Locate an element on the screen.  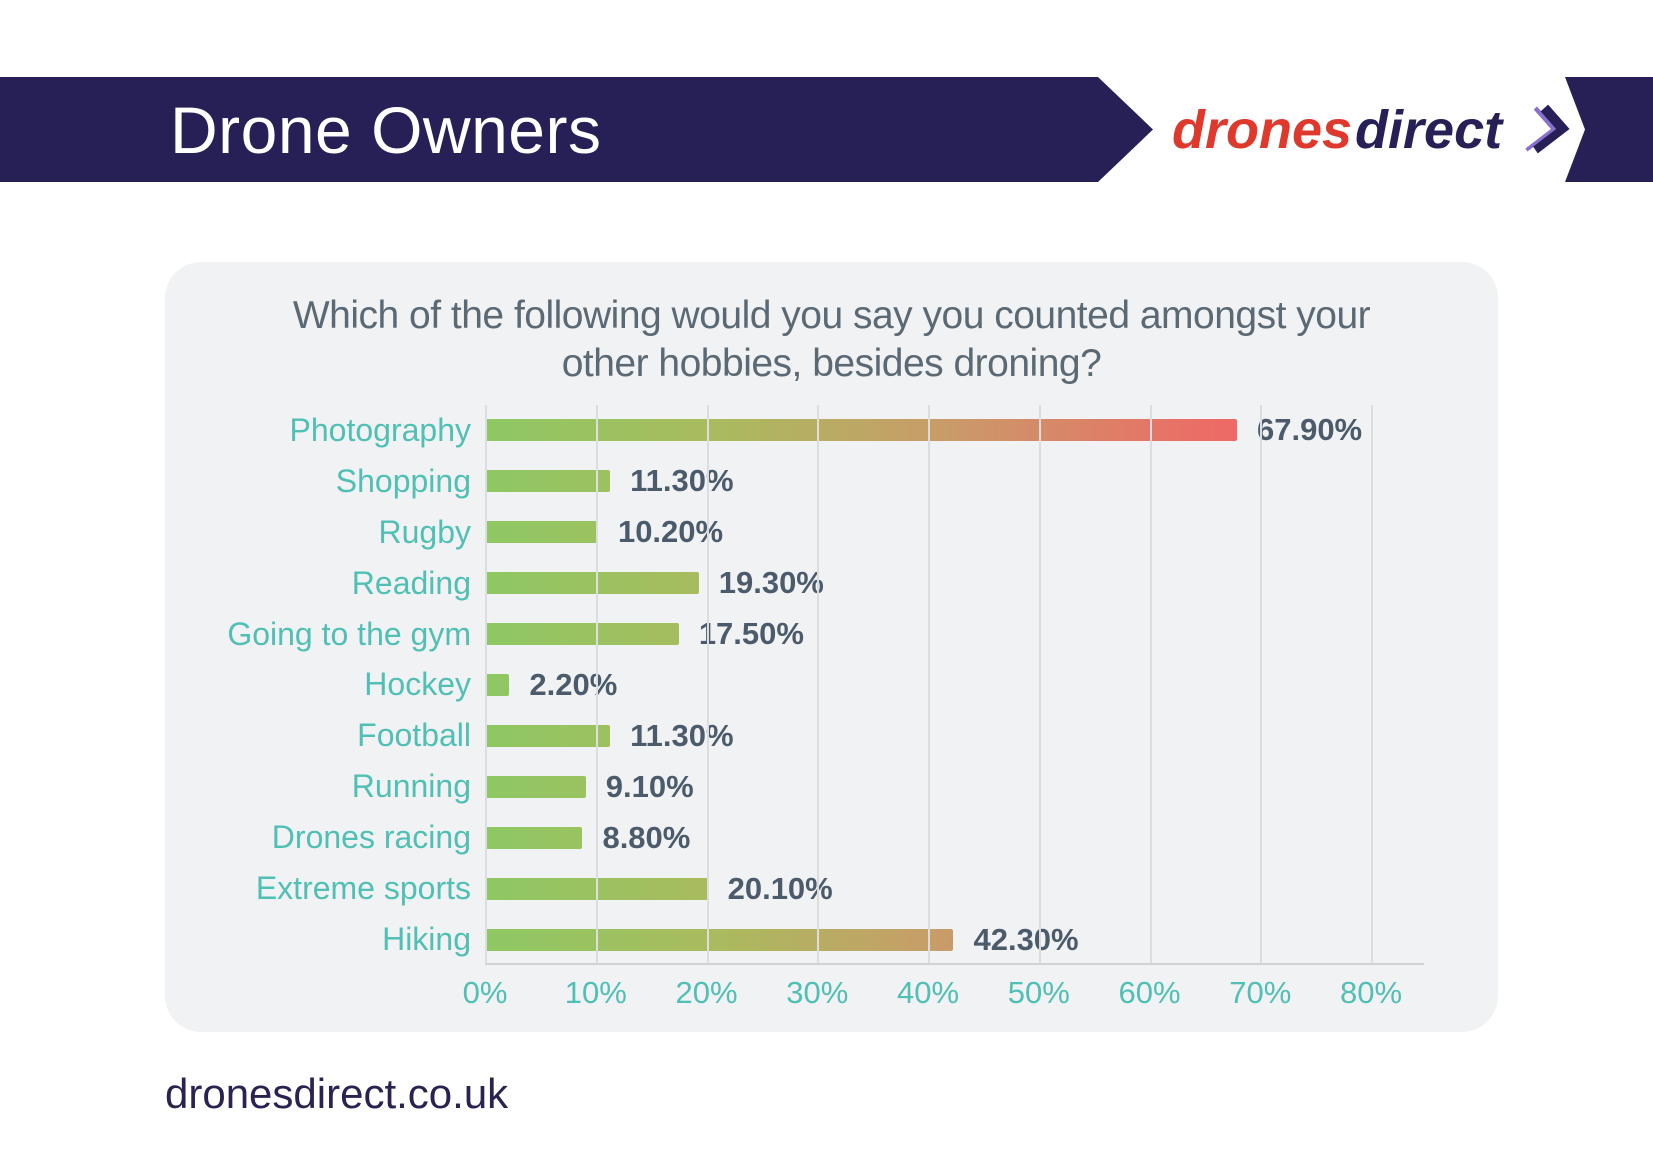
value-label: 17.50% is located at coordinates (751, 634).